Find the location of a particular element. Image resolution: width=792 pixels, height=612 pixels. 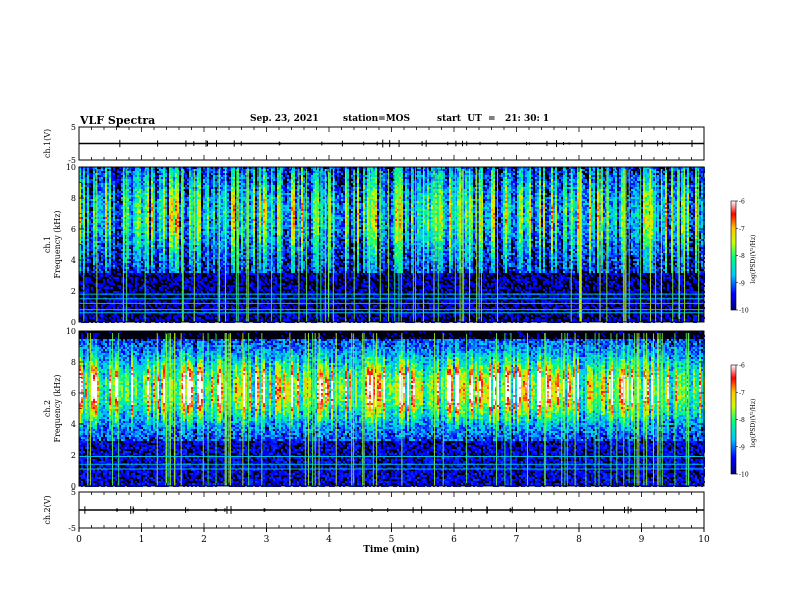

chart-title: VLF Spectra is located at coordinates (117, 120).